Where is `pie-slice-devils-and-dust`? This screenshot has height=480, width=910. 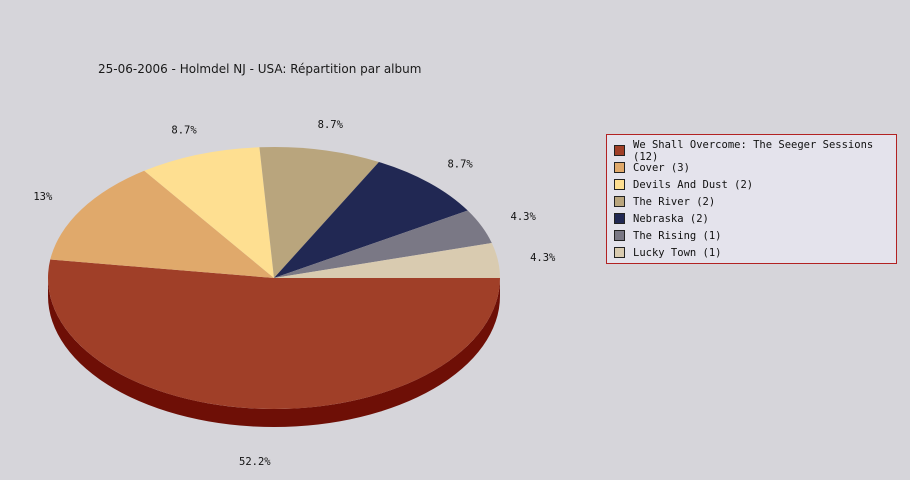 pie-slice-devils-and-dust is located at coordinates (209, 212).